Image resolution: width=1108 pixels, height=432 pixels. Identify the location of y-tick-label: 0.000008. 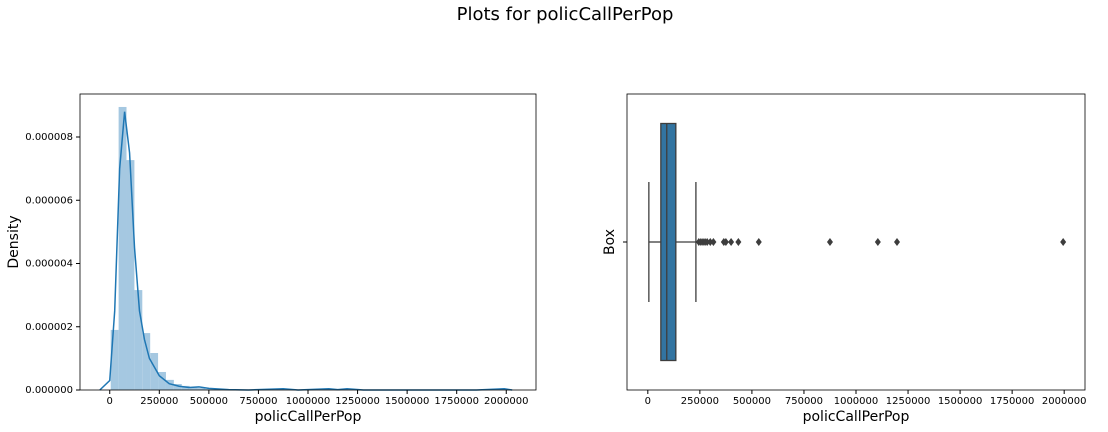
(49, 137).